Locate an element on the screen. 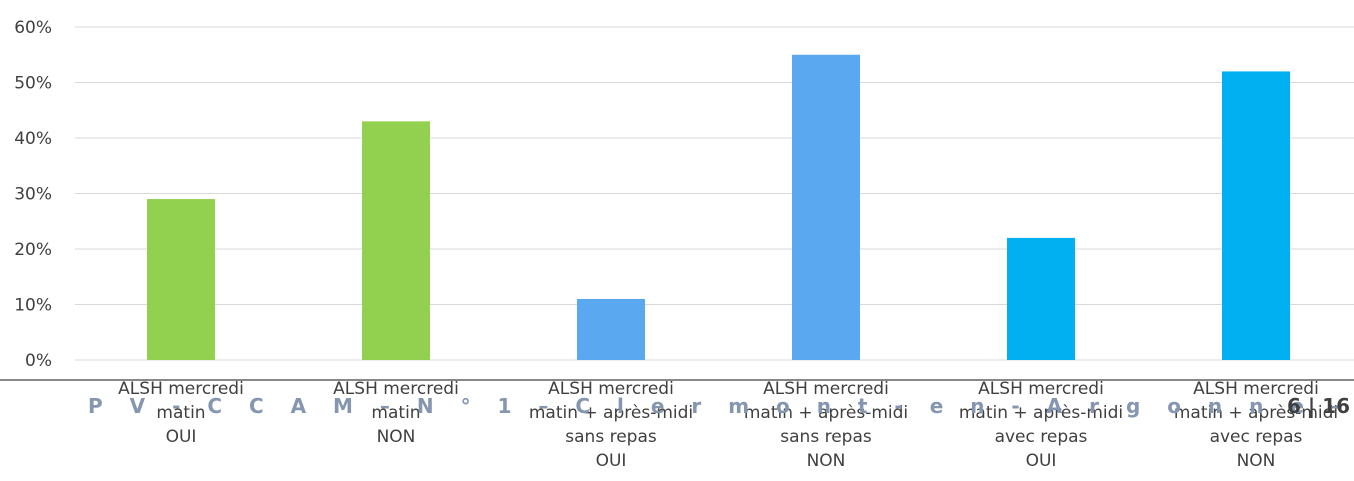 The image size is (1354, 481). y-tick-label: 30% is located at coordinates (33, 195).